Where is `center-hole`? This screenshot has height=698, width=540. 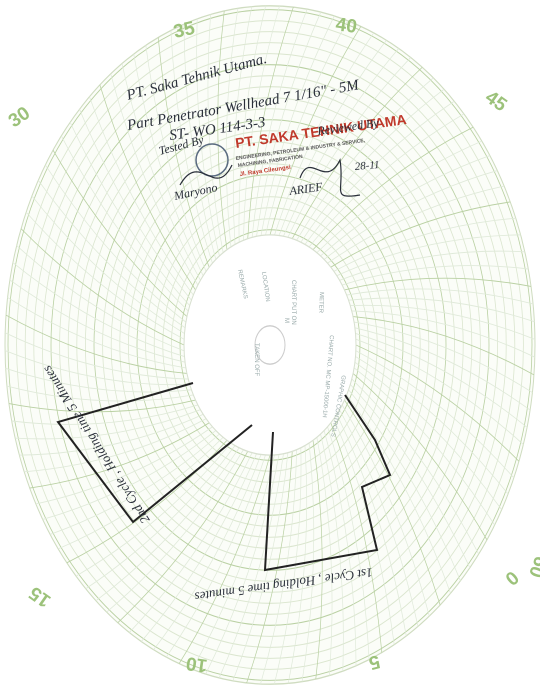 center-hole is located at coordinates (270, 345).